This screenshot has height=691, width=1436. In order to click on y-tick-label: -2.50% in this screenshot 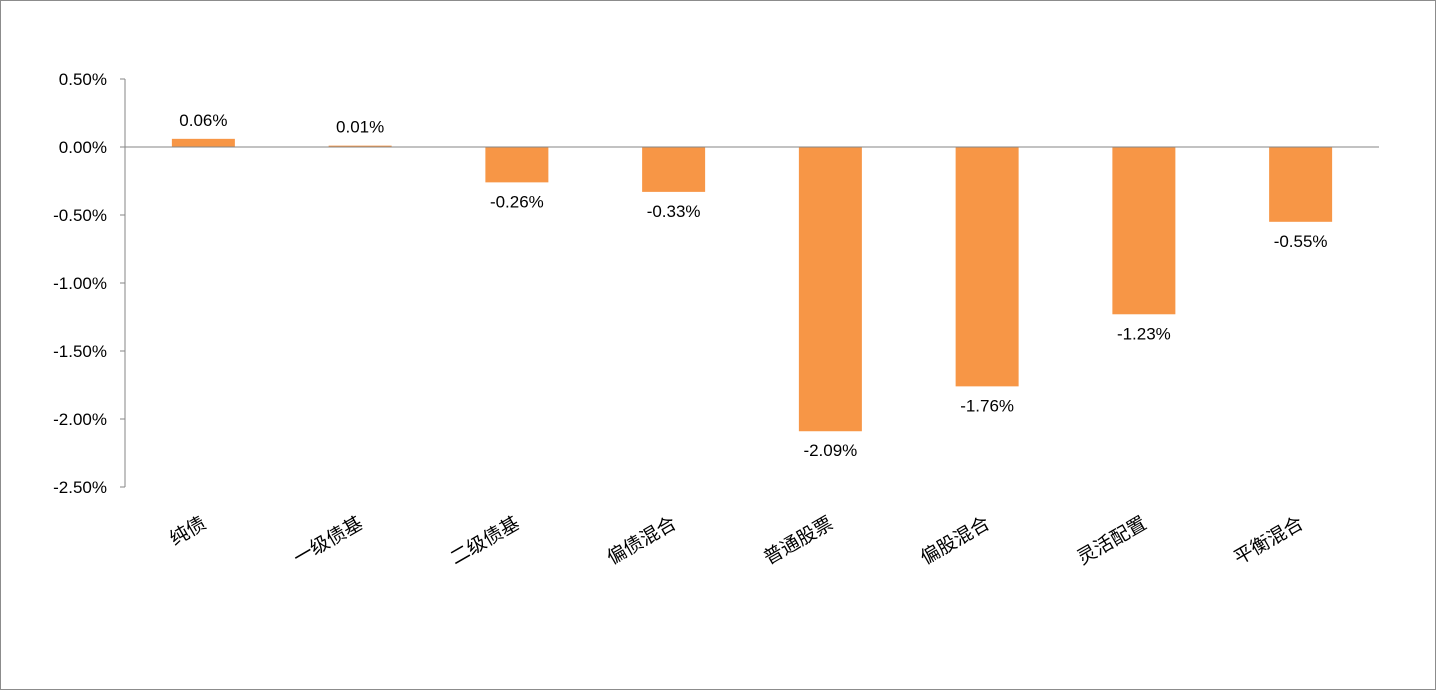, I will do `click(80, 487)`.